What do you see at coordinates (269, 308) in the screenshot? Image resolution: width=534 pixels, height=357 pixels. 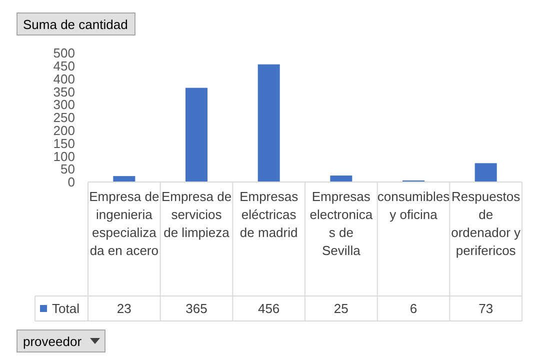 I see `data-label: 456` at bounding box center [269, 308].